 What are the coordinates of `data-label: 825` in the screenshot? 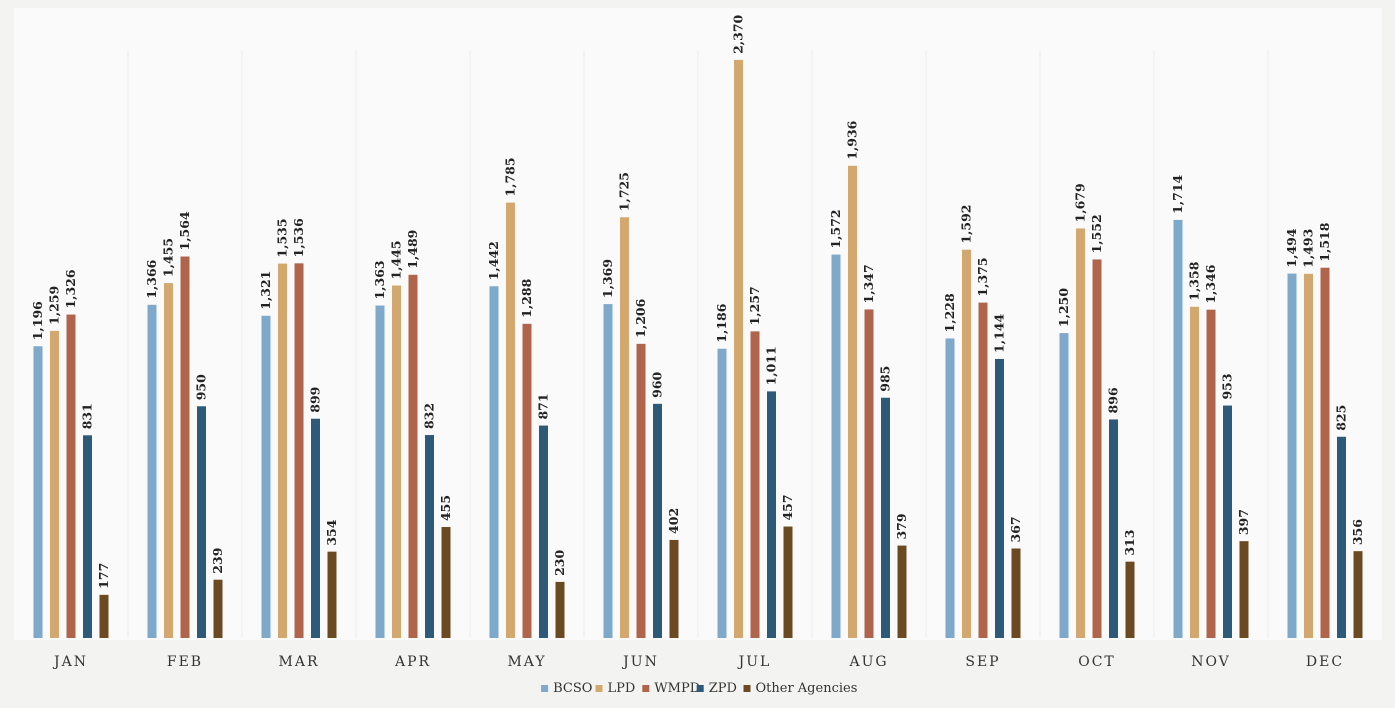 It's located at (1341, 418).